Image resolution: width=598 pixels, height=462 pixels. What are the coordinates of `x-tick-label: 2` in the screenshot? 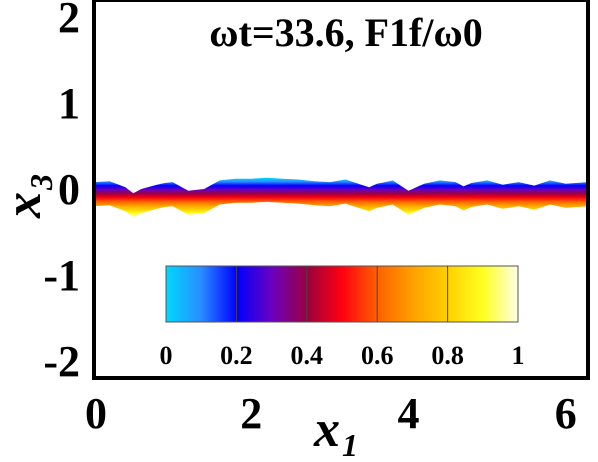 It's located at (251, 413).